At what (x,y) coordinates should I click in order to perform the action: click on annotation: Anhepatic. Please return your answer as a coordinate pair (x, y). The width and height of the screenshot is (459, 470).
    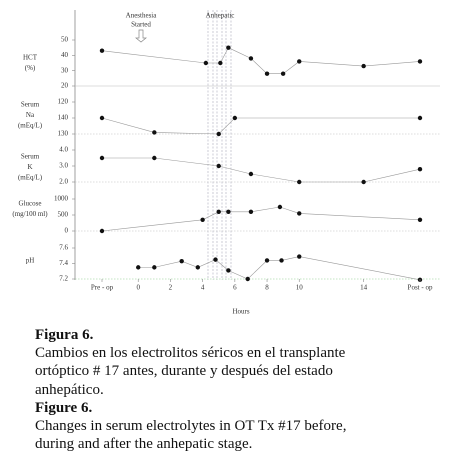
    Looking at the image, I should click on (220, 16).